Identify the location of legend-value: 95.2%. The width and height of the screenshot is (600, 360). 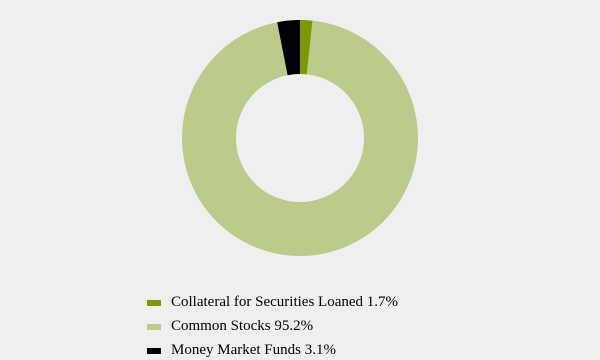
(293, 326).